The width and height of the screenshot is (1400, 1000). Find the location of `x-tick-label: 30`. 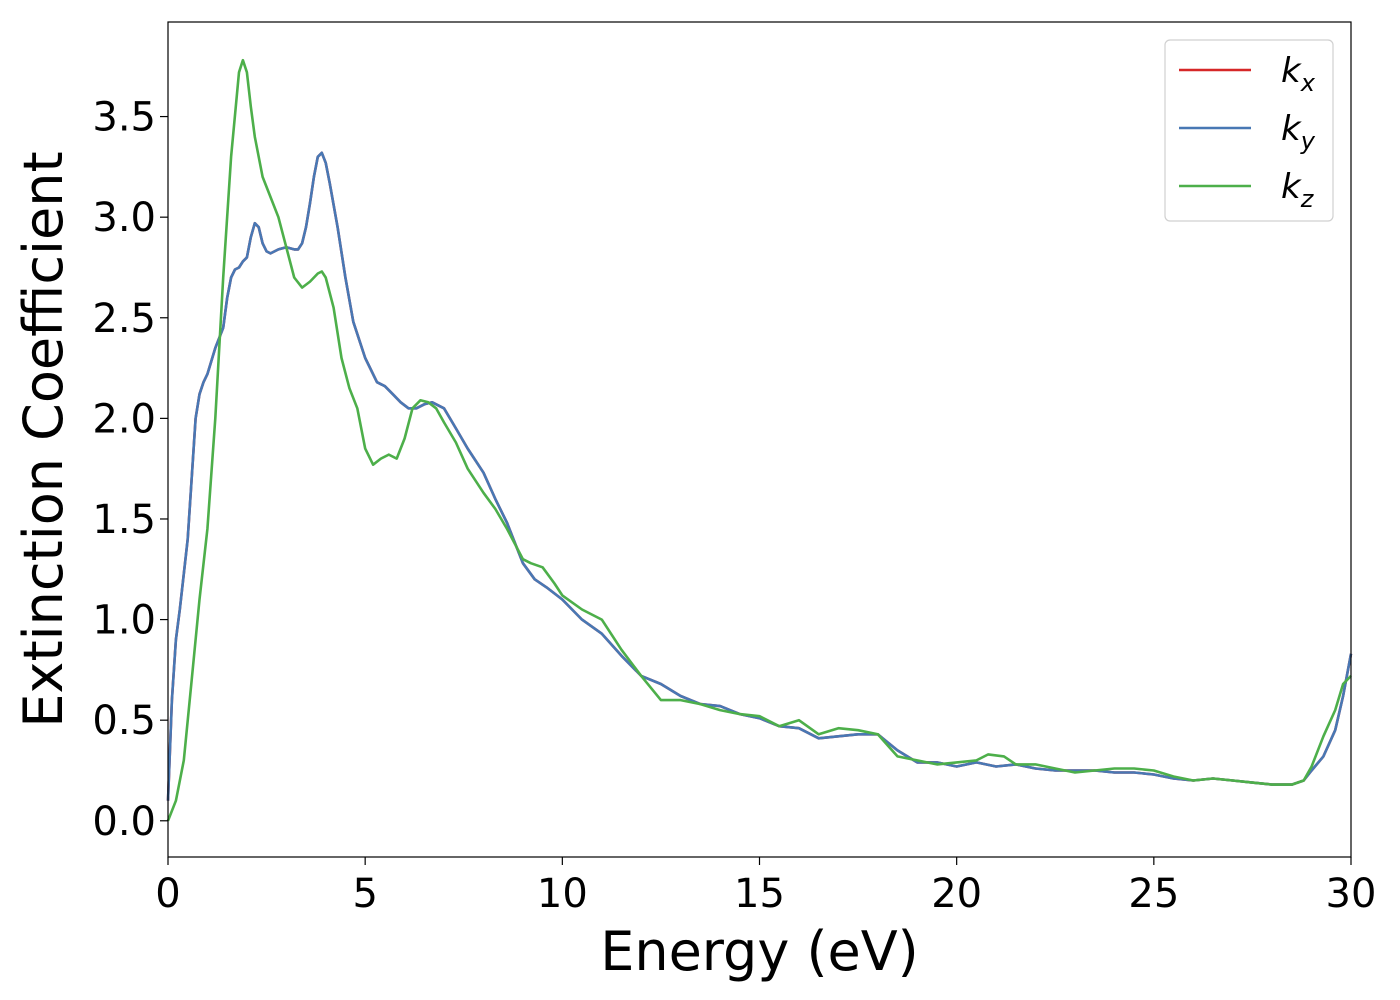

x-tick-label: 30 is located at coordinates (1351, 894).